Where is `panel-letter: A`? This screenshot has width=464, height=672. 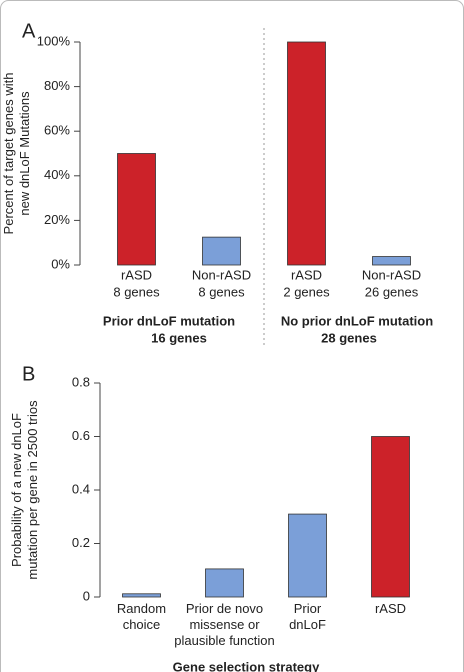
panel-letter: A is located at coordinates (29, 31).